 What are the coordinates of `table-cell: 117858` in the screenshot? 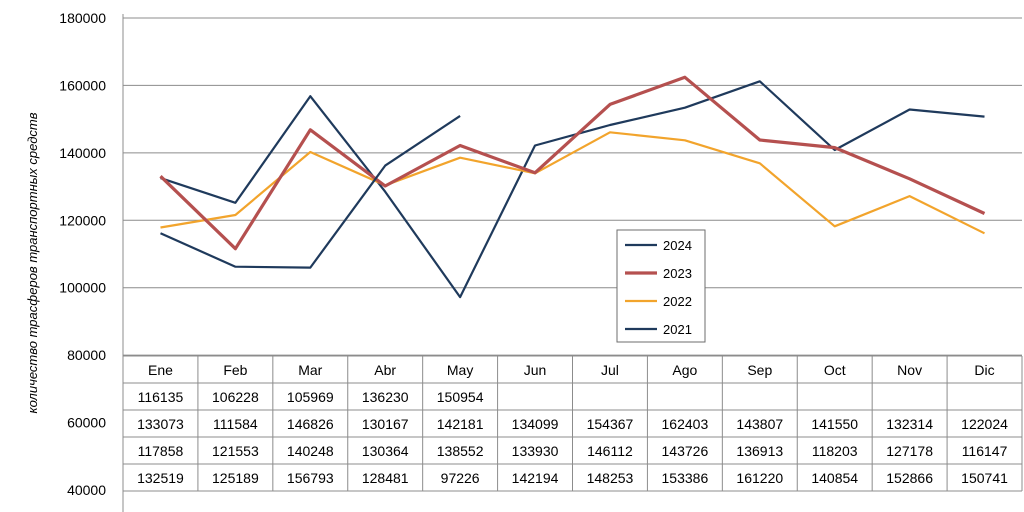 It's located at (161, 451).